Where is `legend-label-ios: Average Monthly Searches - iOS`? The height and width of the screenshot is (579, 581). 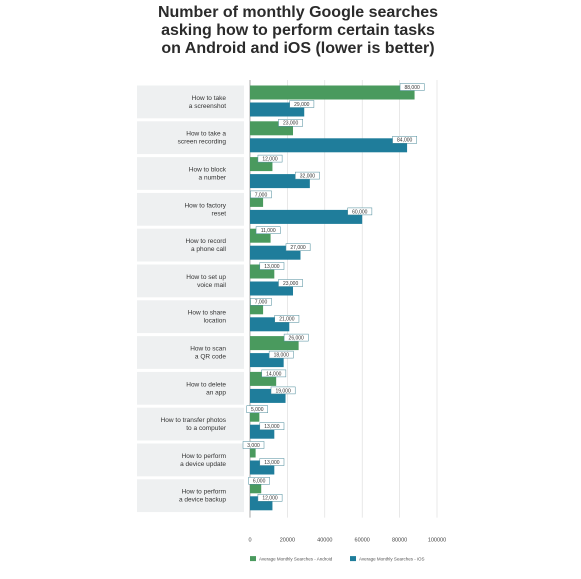
legend-label-ios: Average Monthly Searches - iOS is located at coordinates (391, 559).